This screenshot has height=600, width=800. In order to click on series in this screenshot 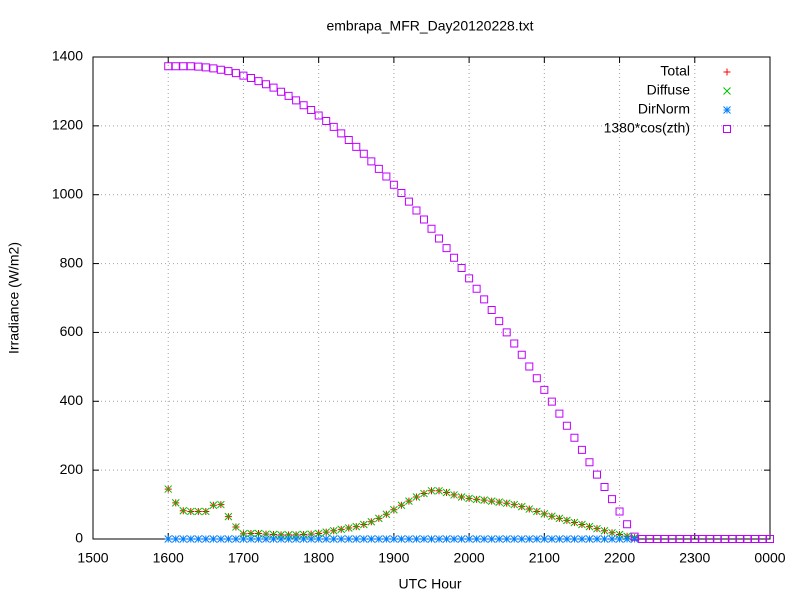, I will do `click(401, 539)`.